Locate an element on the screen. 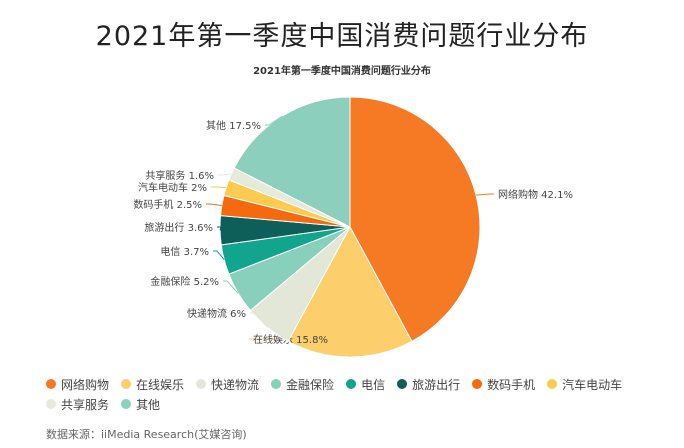  legend-item-3: 金融保险 is located at coordinates (302, 384).